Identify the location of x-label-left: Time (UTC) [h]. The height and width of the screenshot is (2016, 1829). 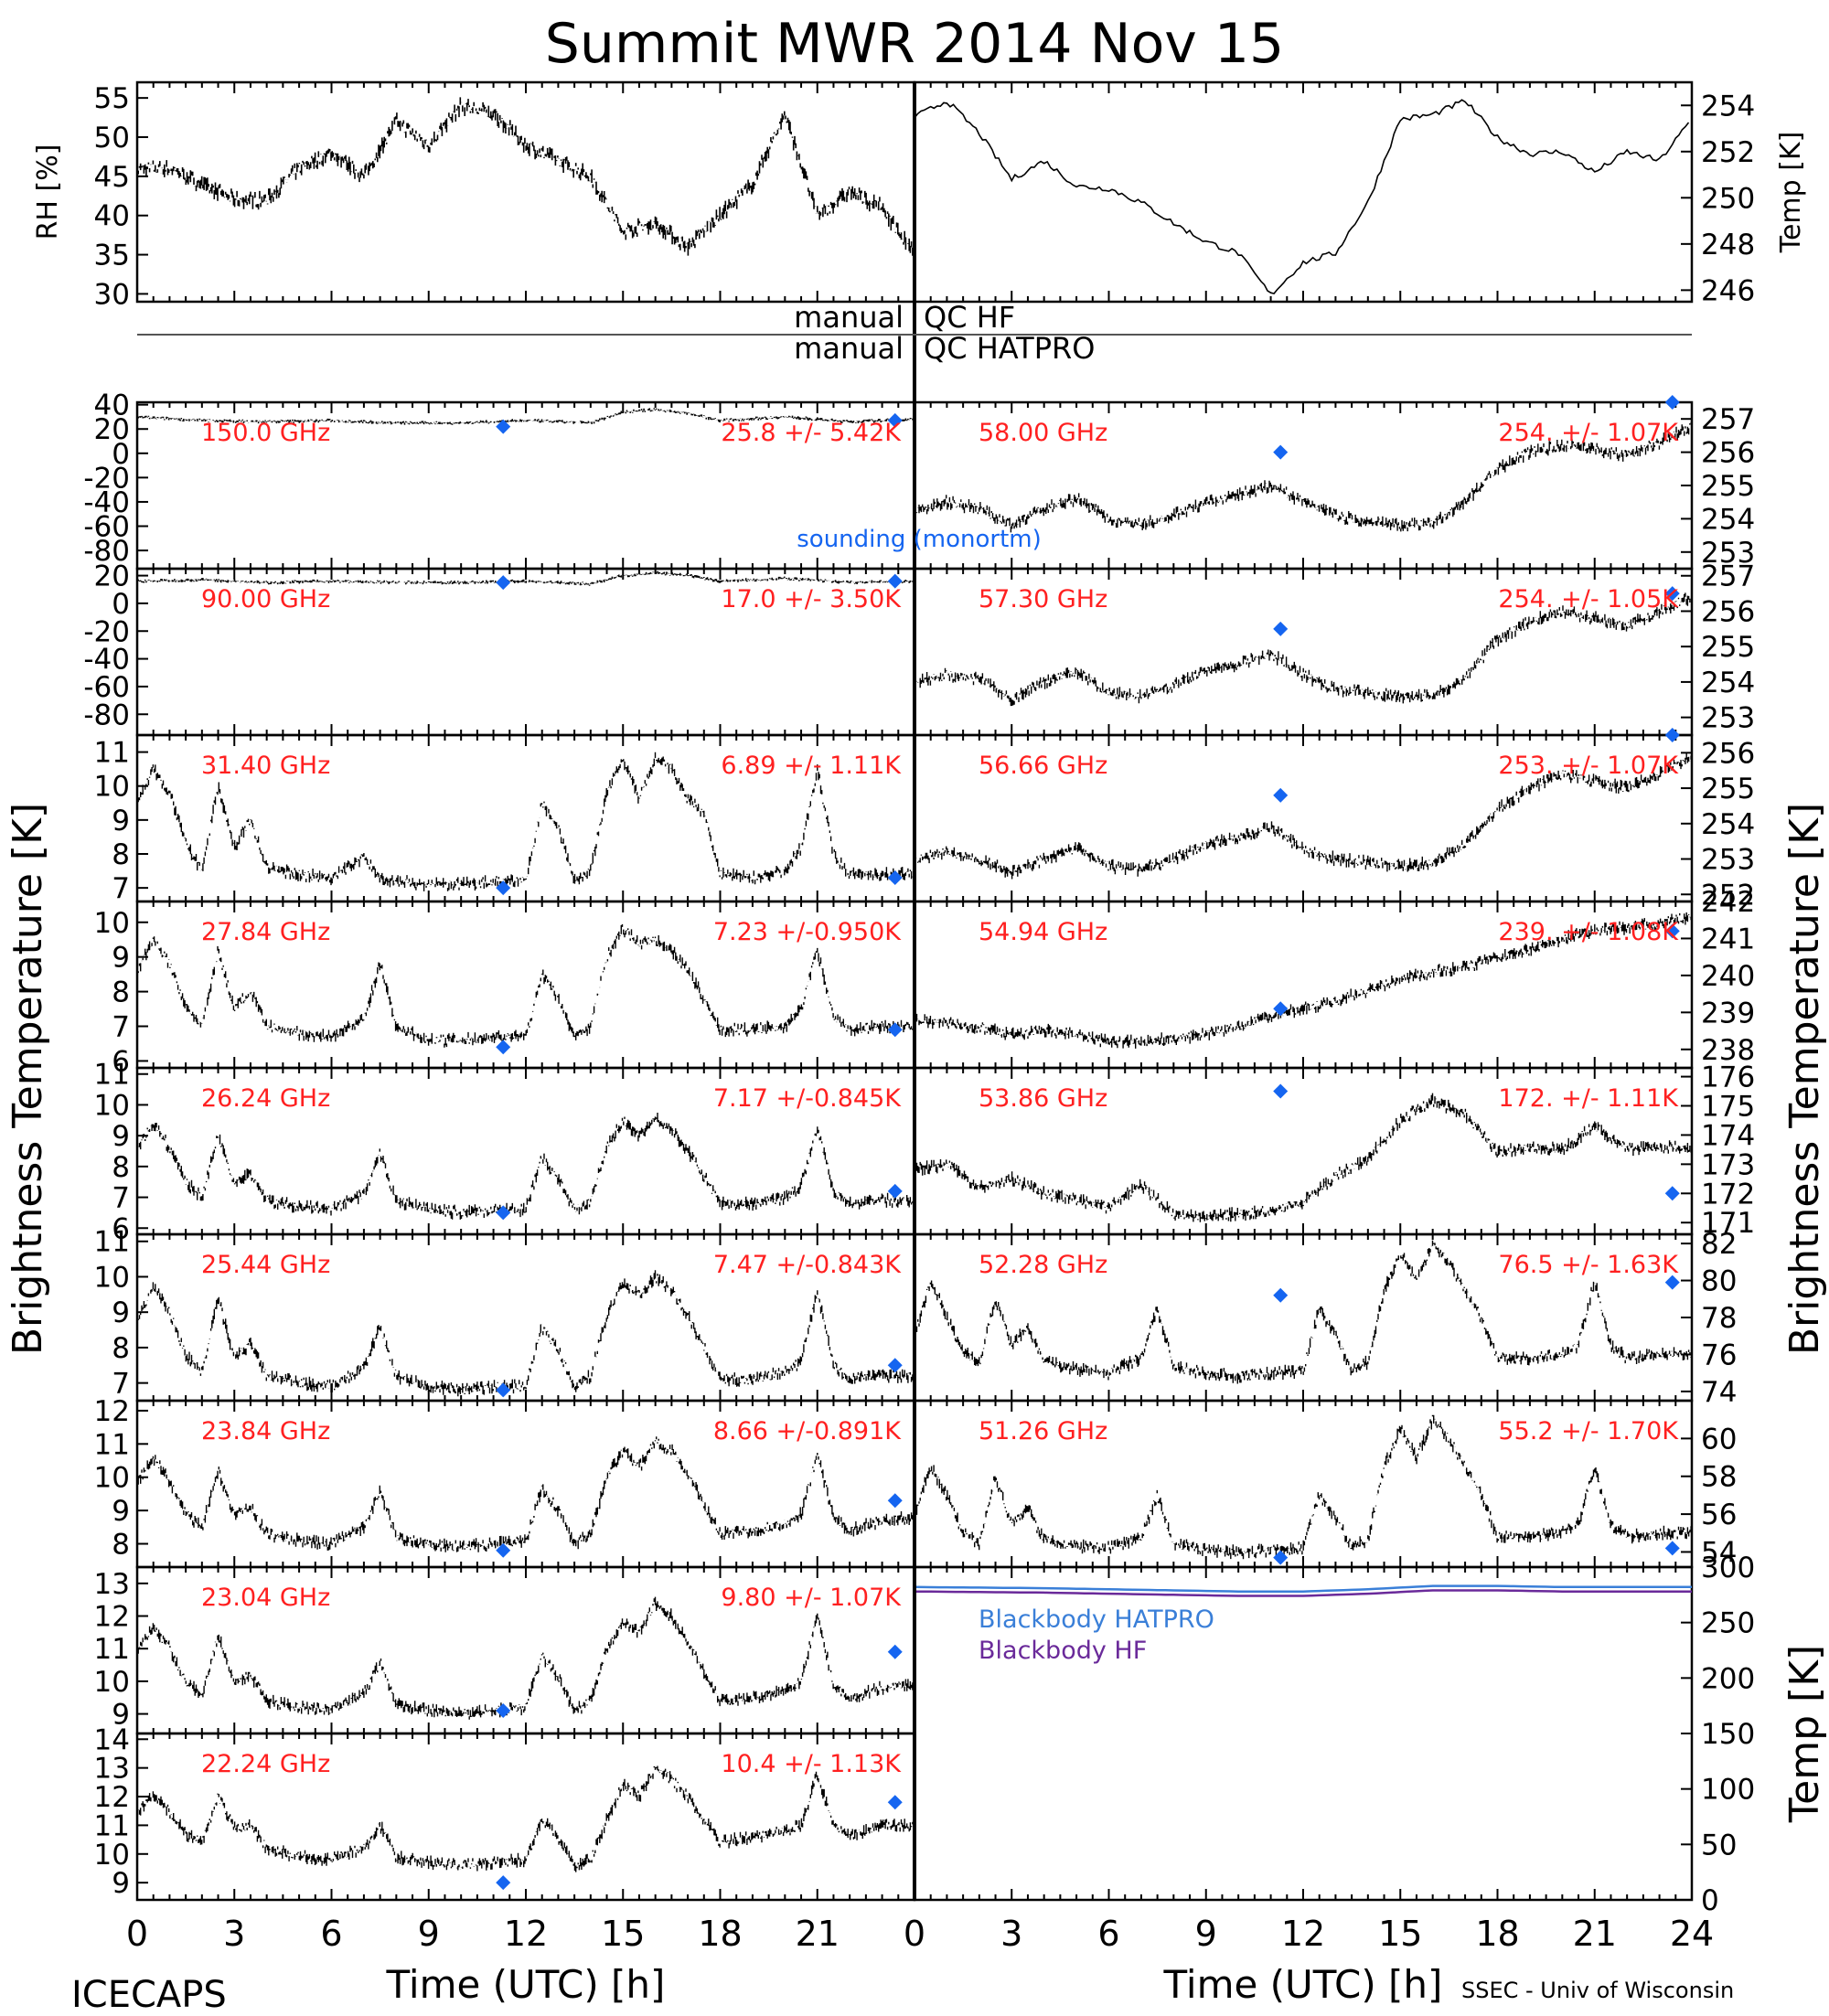
(526, 1984).